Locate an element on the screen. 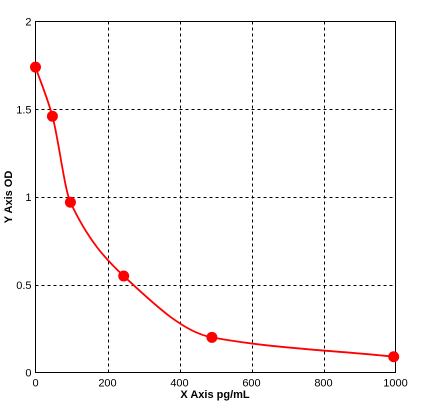 Image resolution: width=429 pixels, height=405 pixels. x-tick-label: 1000 is located at coordinates (395, 384).